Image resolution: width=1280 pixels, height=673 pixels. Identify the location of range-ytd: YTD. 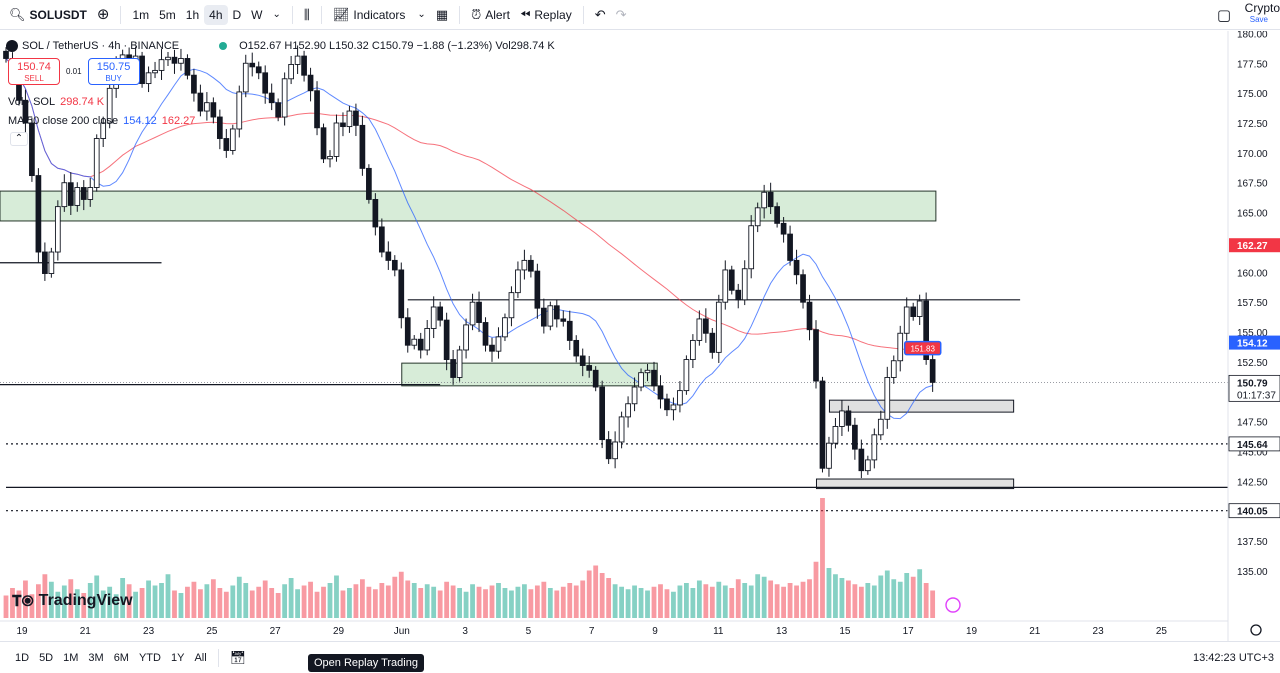
(149, 657).